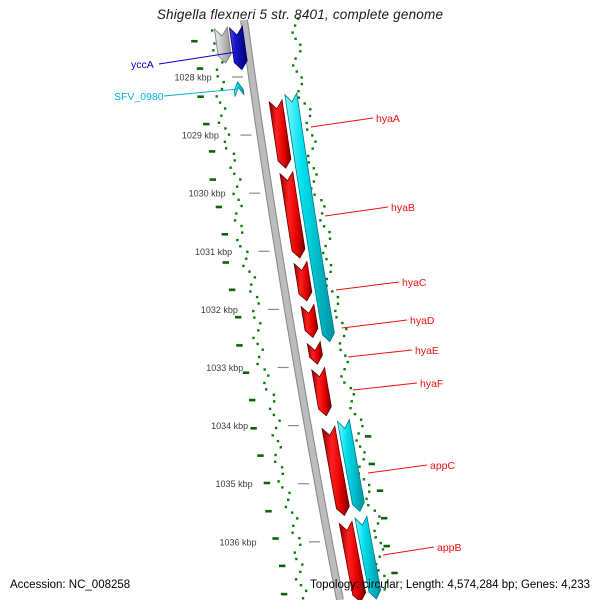 This screenshot has height=600, width=600. Describe the element at coordinates (200, 136) in the screenshot. I see `ruler-tick-label: 1029 kbp` at that location.